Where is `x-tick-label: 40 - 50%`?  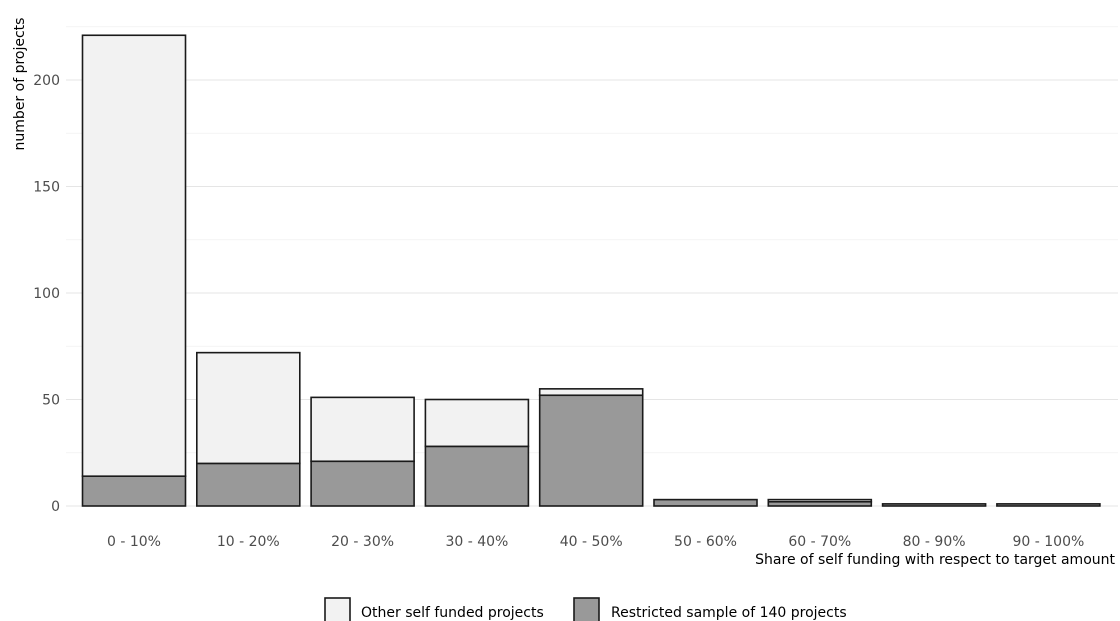
x-tick-label: 40 - 50% is located at coordinates (591, 542).